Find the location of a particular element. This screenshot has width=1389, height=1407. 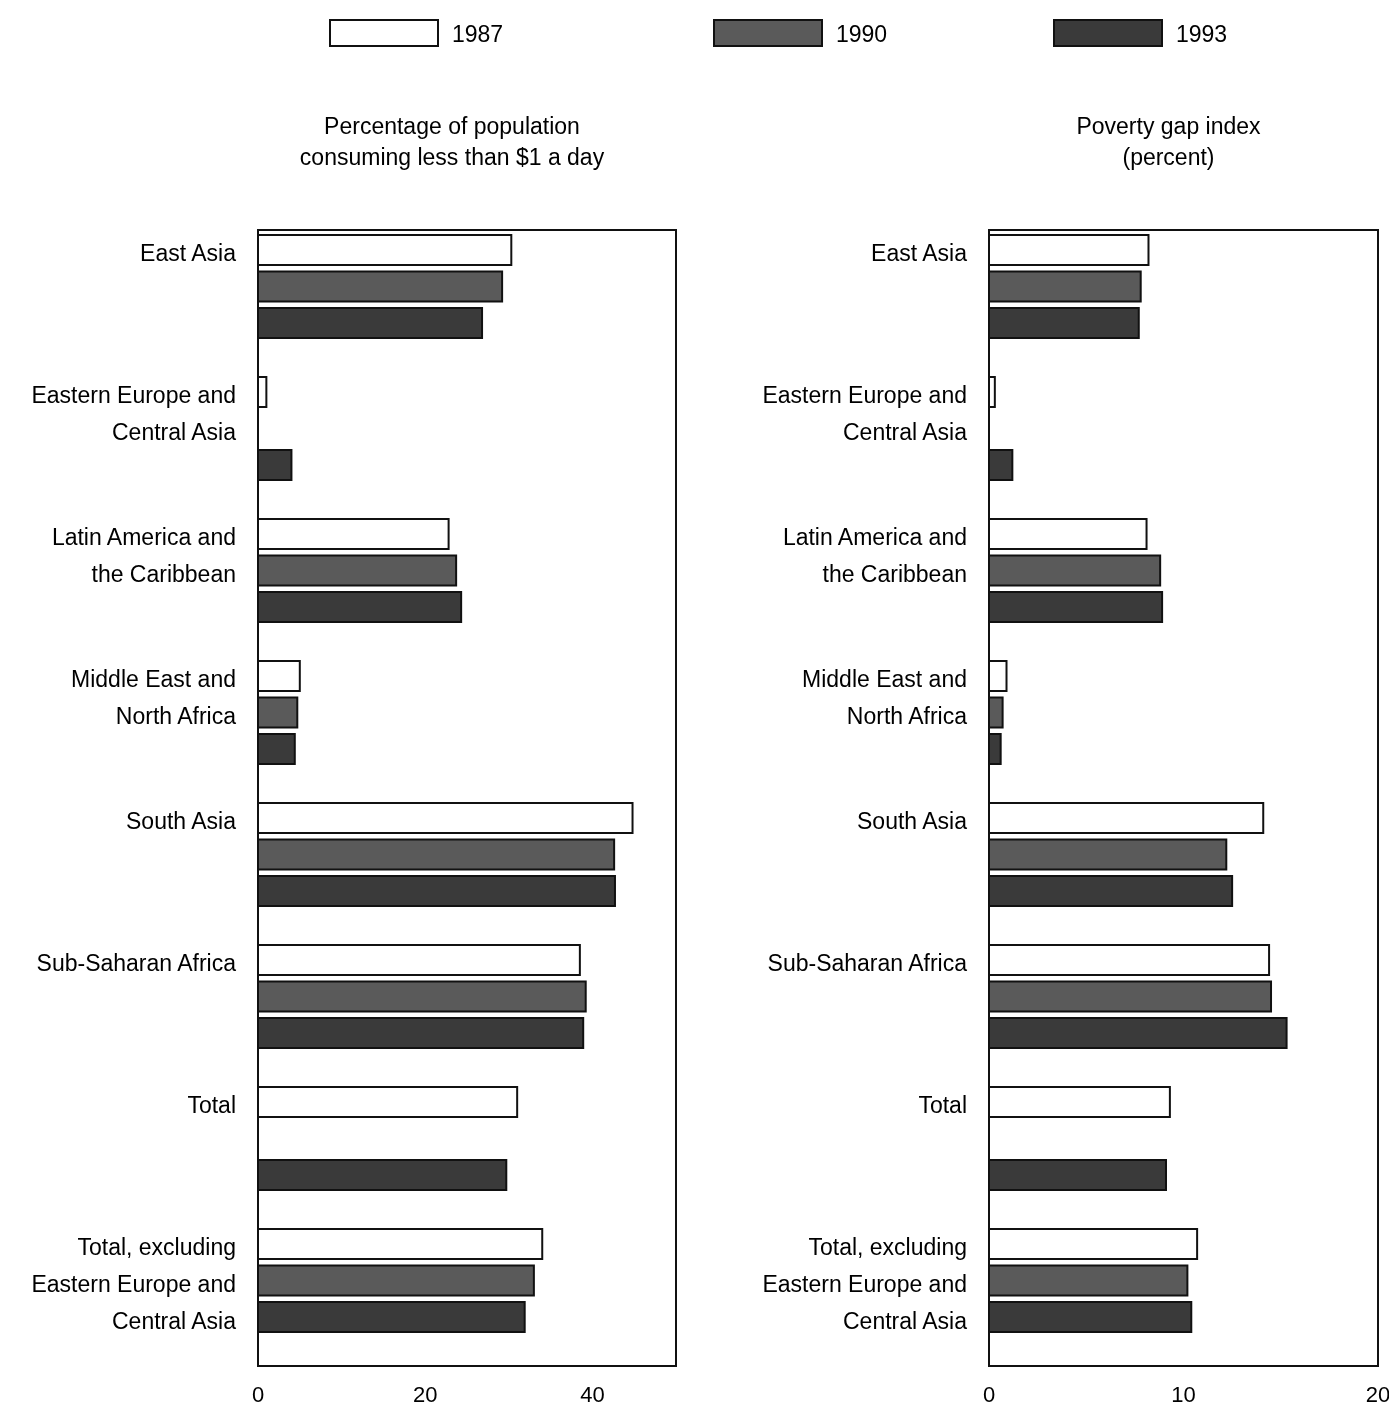

x-tick-label: 40 is located at coordinates (592, 1394).